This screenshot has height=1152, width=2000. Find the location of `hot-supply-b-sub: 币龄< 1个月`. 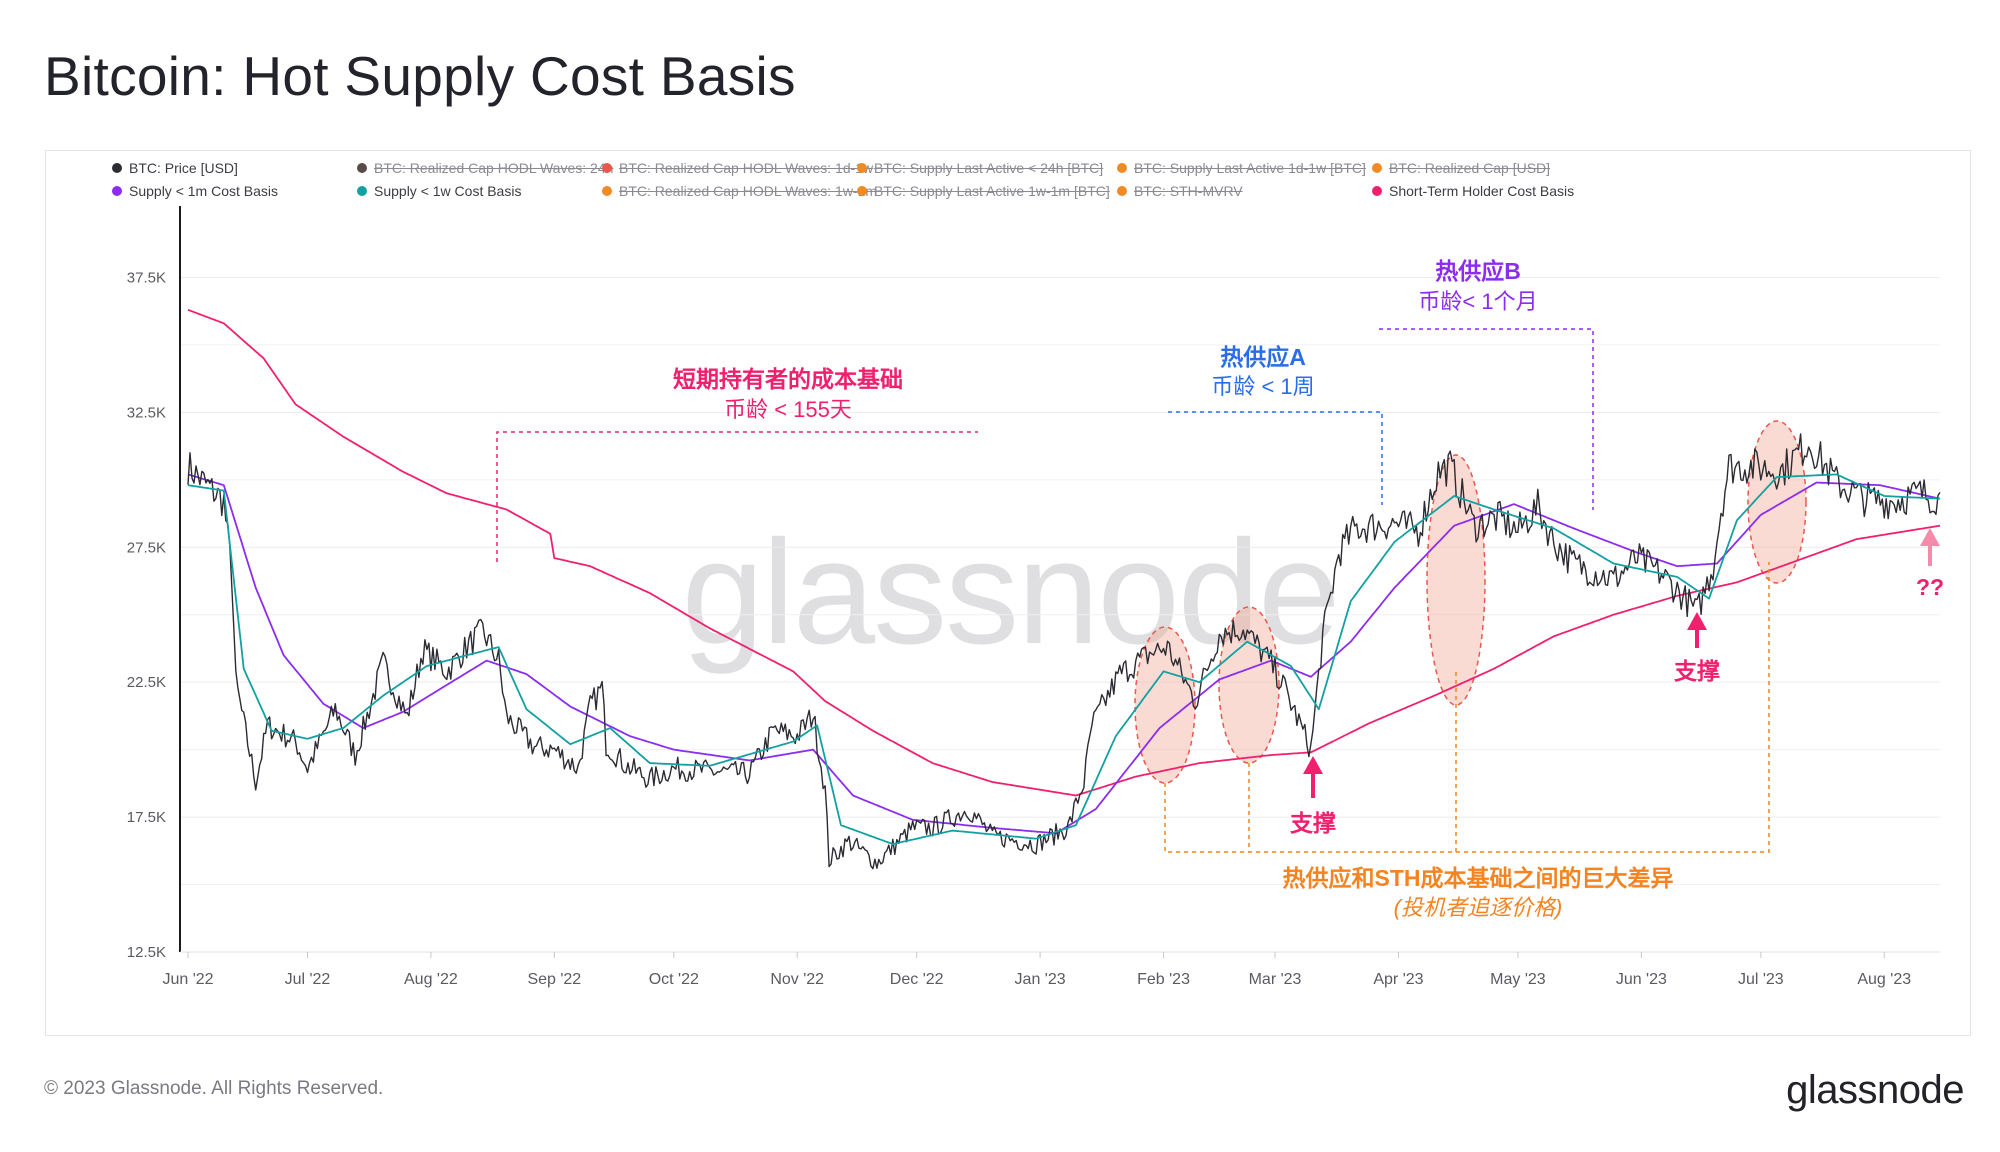

hot-supply-b-sub: 币龄< 1个月 is located at coordinates (1477, 301).